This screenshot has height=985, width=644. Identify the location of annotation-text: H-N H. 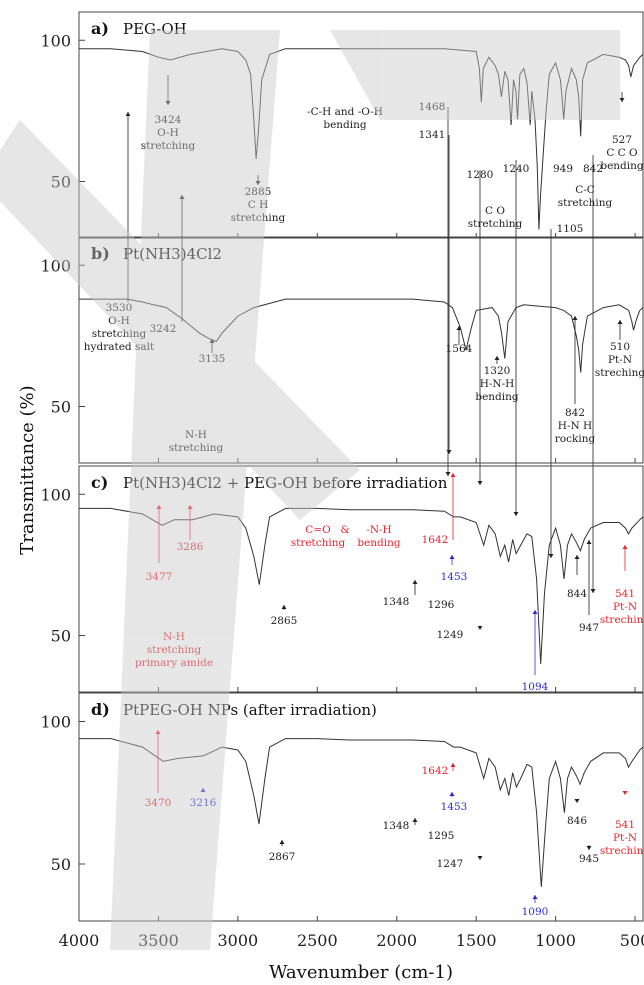
(575, 426).